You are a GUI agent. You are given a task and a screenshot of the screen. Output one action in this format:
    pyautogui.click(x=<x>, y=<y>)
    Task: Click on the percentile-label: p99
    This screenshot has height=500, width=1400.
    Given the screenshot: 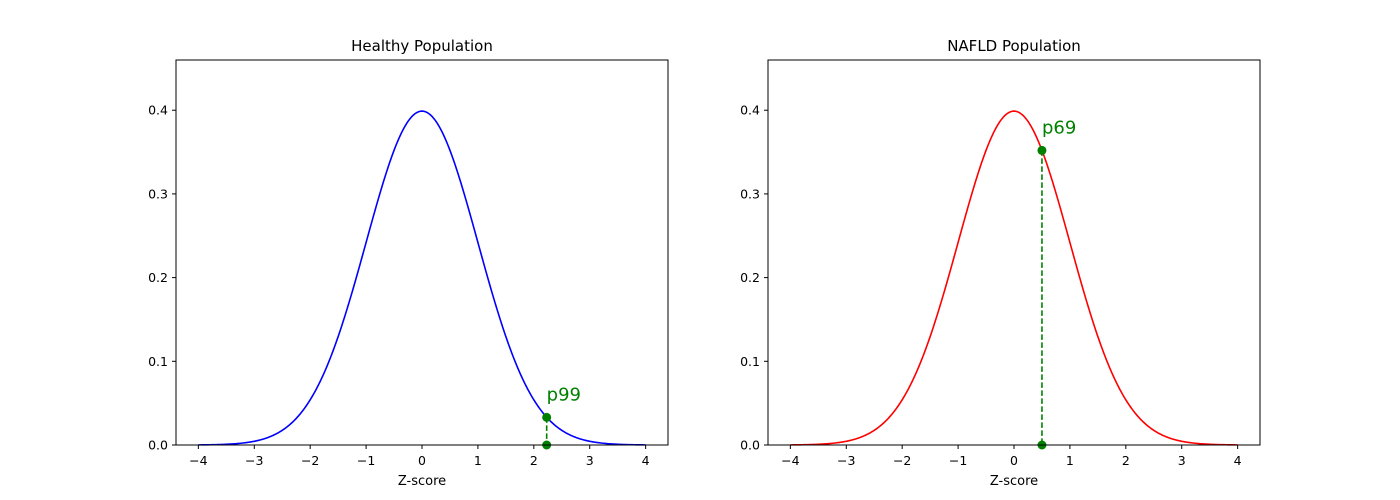 What is the action you would take?
    pyautogui.click(x=564, y=394)
    